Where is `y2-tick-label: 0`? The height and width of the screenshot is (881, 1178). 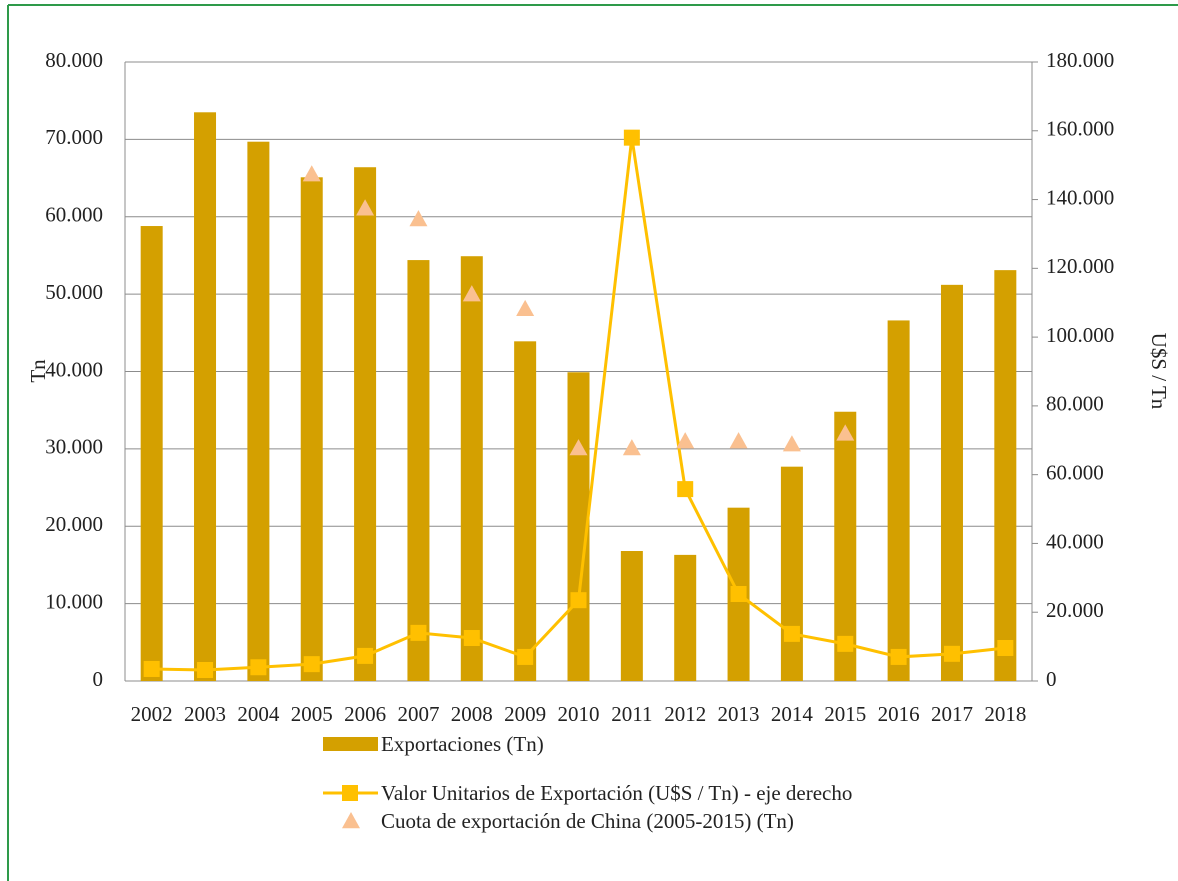 y2-tick-label: 0 is located at coordinates (1051, 679).